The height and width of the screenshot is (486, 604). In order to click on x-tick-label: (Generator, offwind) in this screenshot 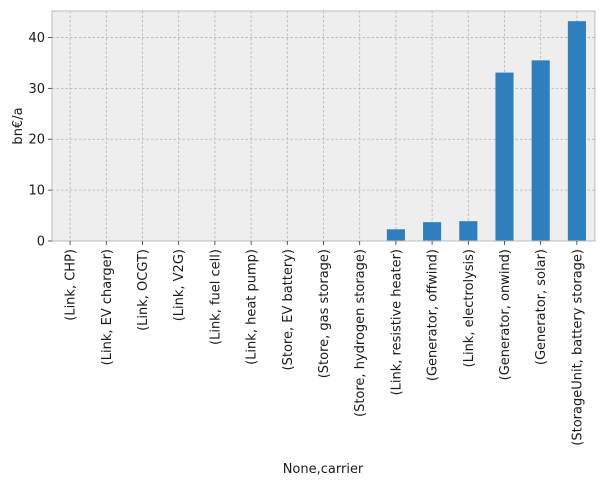, I will do `click(433, 315)`.